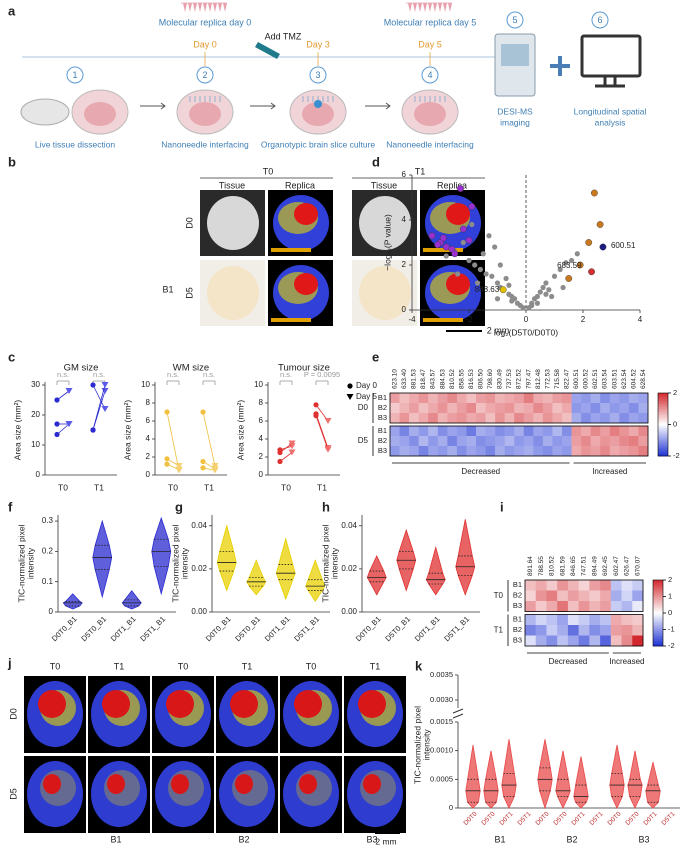 This screenshot has height=852, width=685. What do you see at coordinates (670, 579) in the screenshot?
I see `colorbar-label: 2` at bounding box center [670, 579].